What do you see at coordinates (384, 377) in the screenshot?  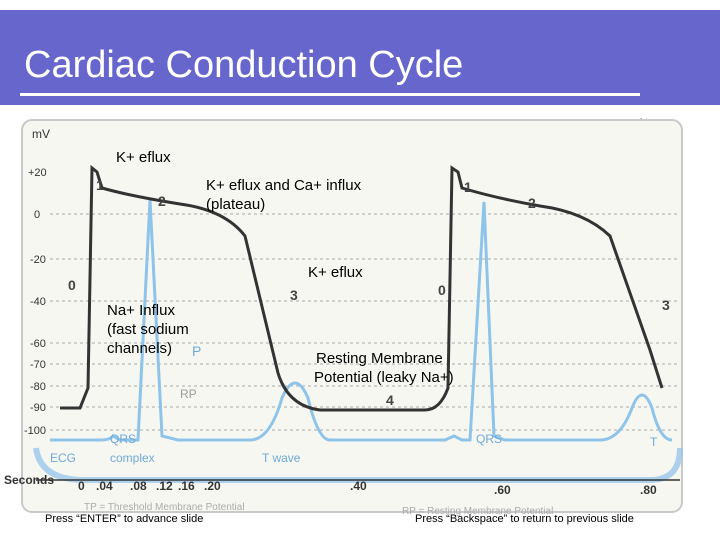 I see `annotation-resting-2: Potential (leaky Na+)` at bounding box center [384, 377].